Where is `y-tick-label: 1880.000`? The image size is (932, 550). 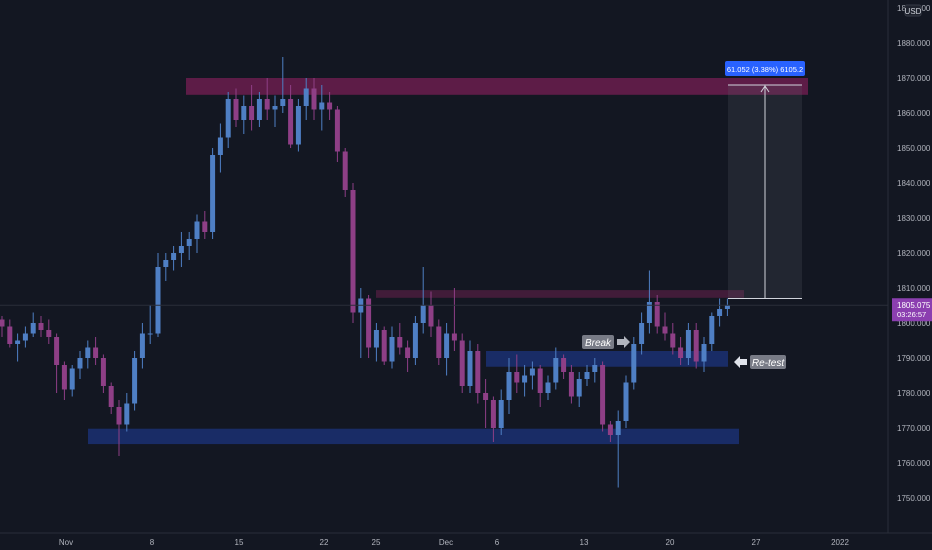
y-tick-label: 1880.000 is located at coordinates (914, 43).